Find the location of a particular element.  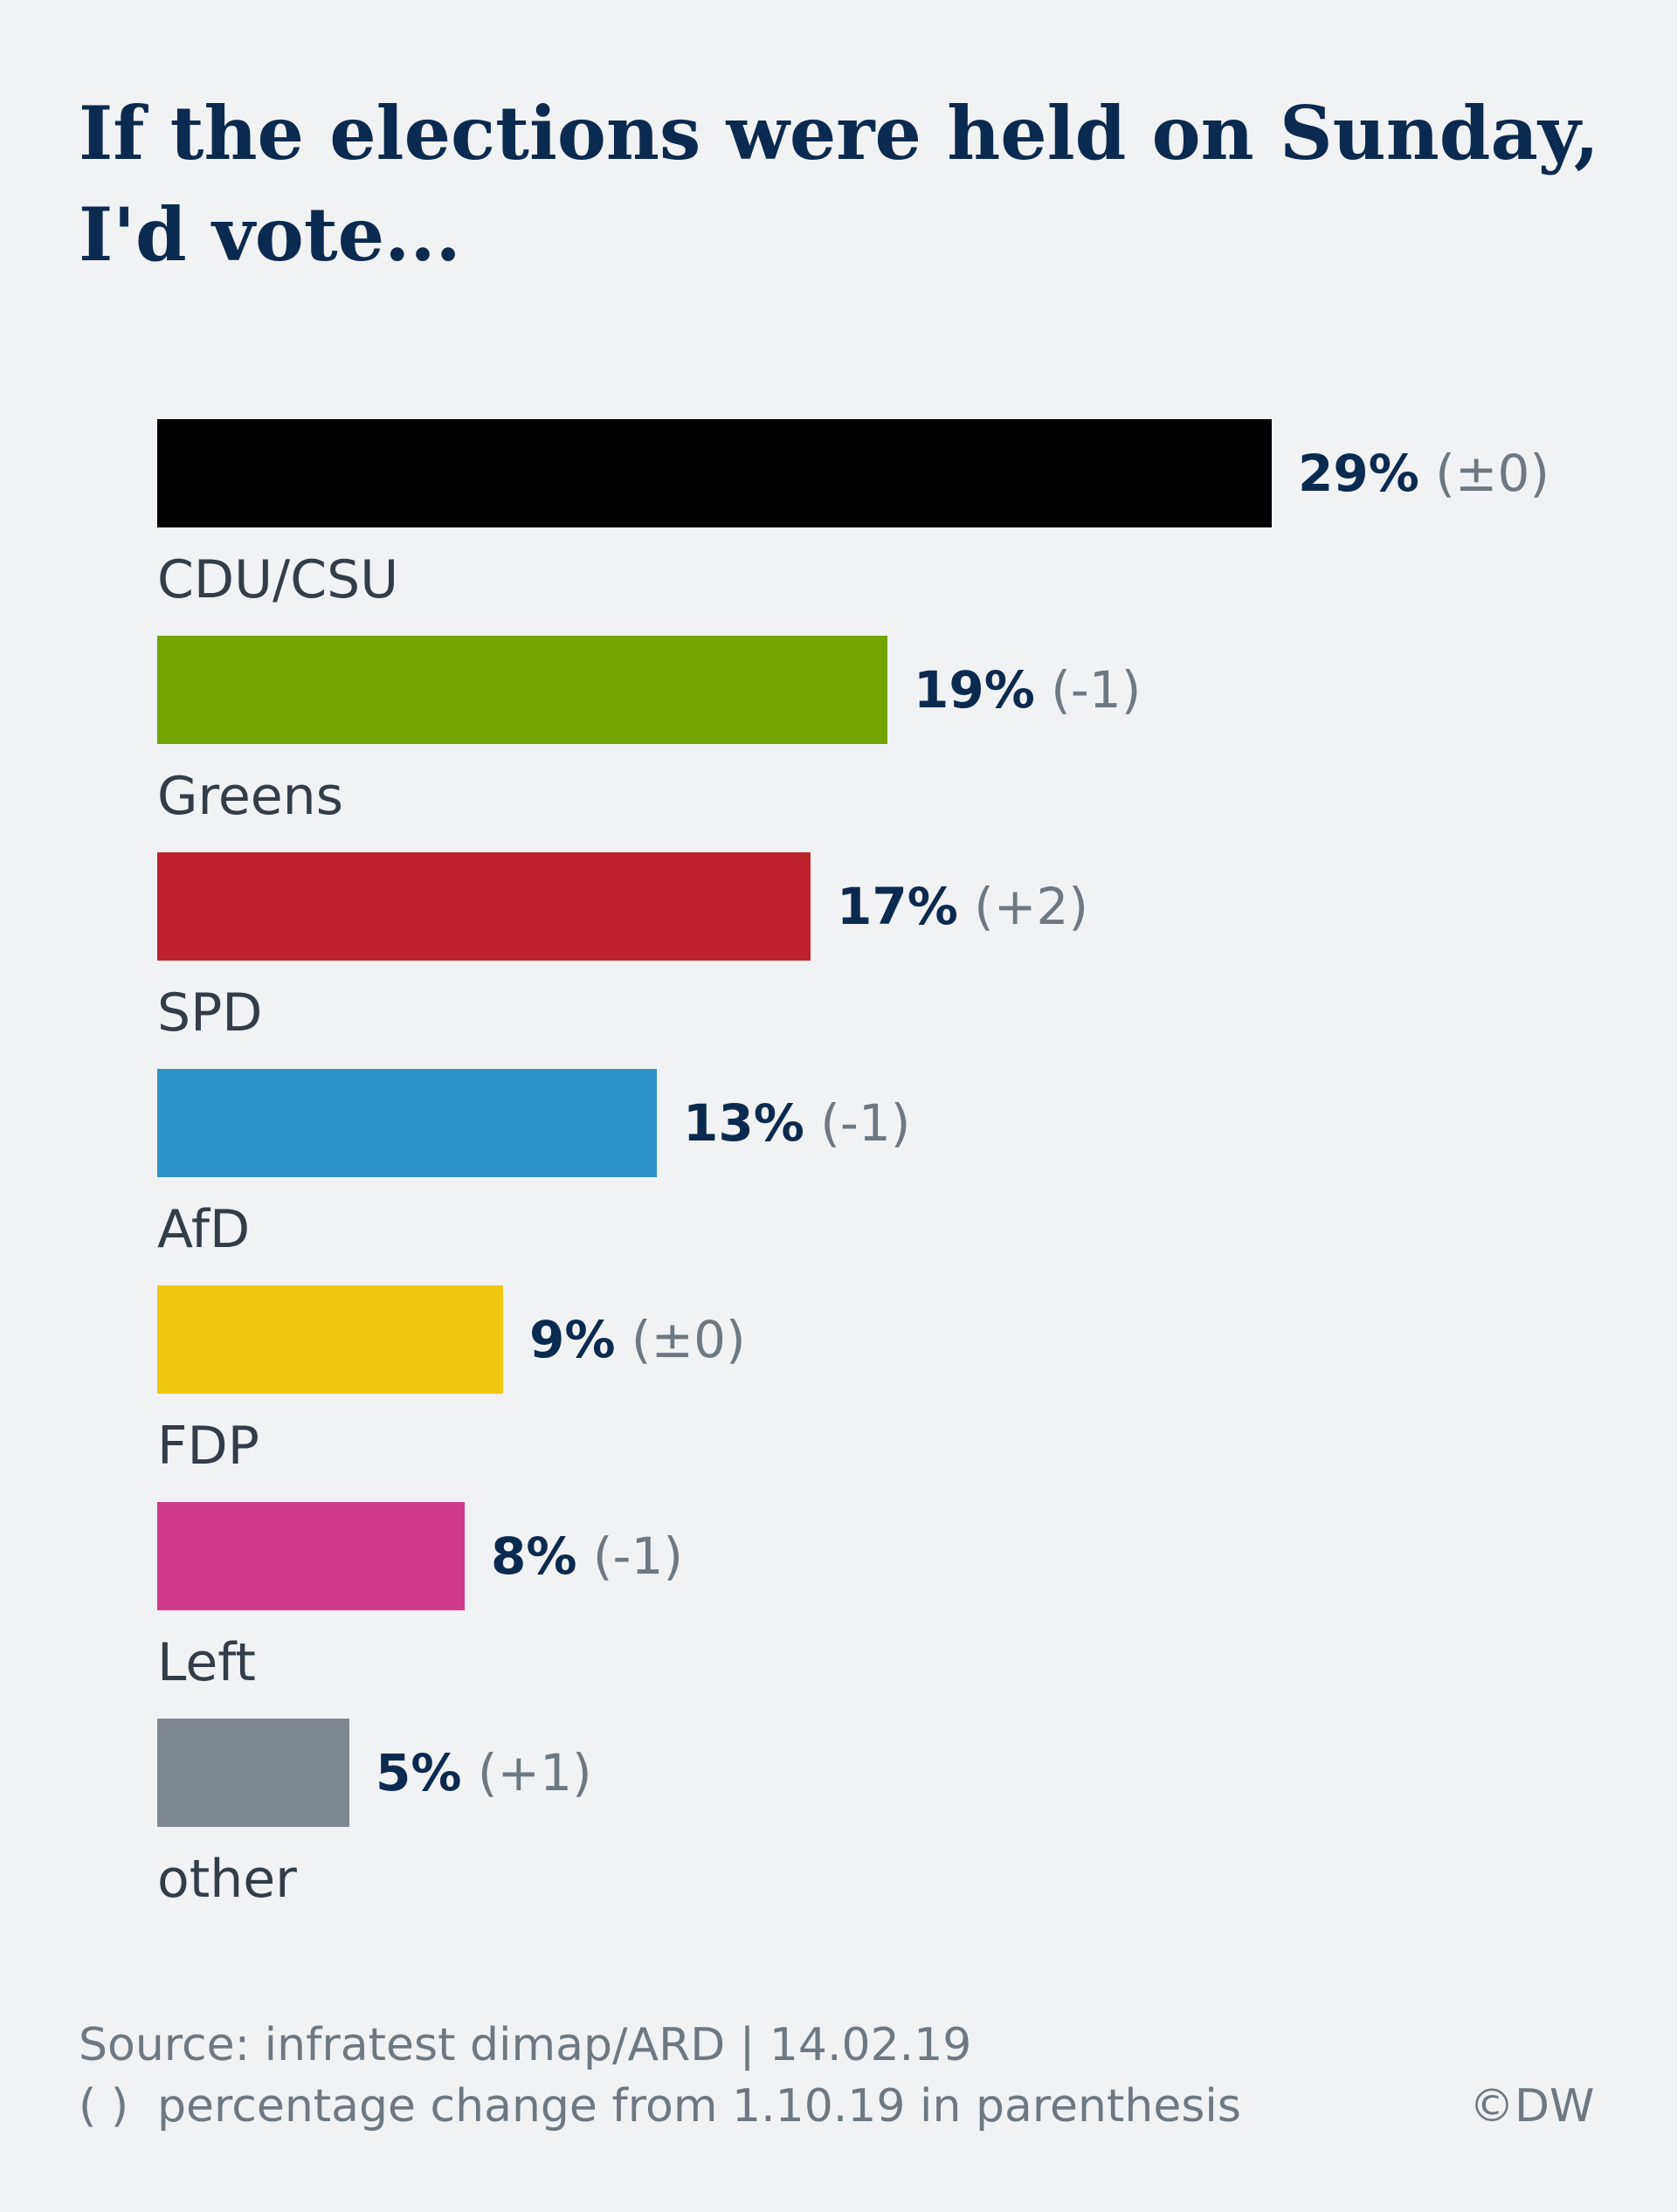

change-label-2: (+2) is located at coordinates (1023, 907).